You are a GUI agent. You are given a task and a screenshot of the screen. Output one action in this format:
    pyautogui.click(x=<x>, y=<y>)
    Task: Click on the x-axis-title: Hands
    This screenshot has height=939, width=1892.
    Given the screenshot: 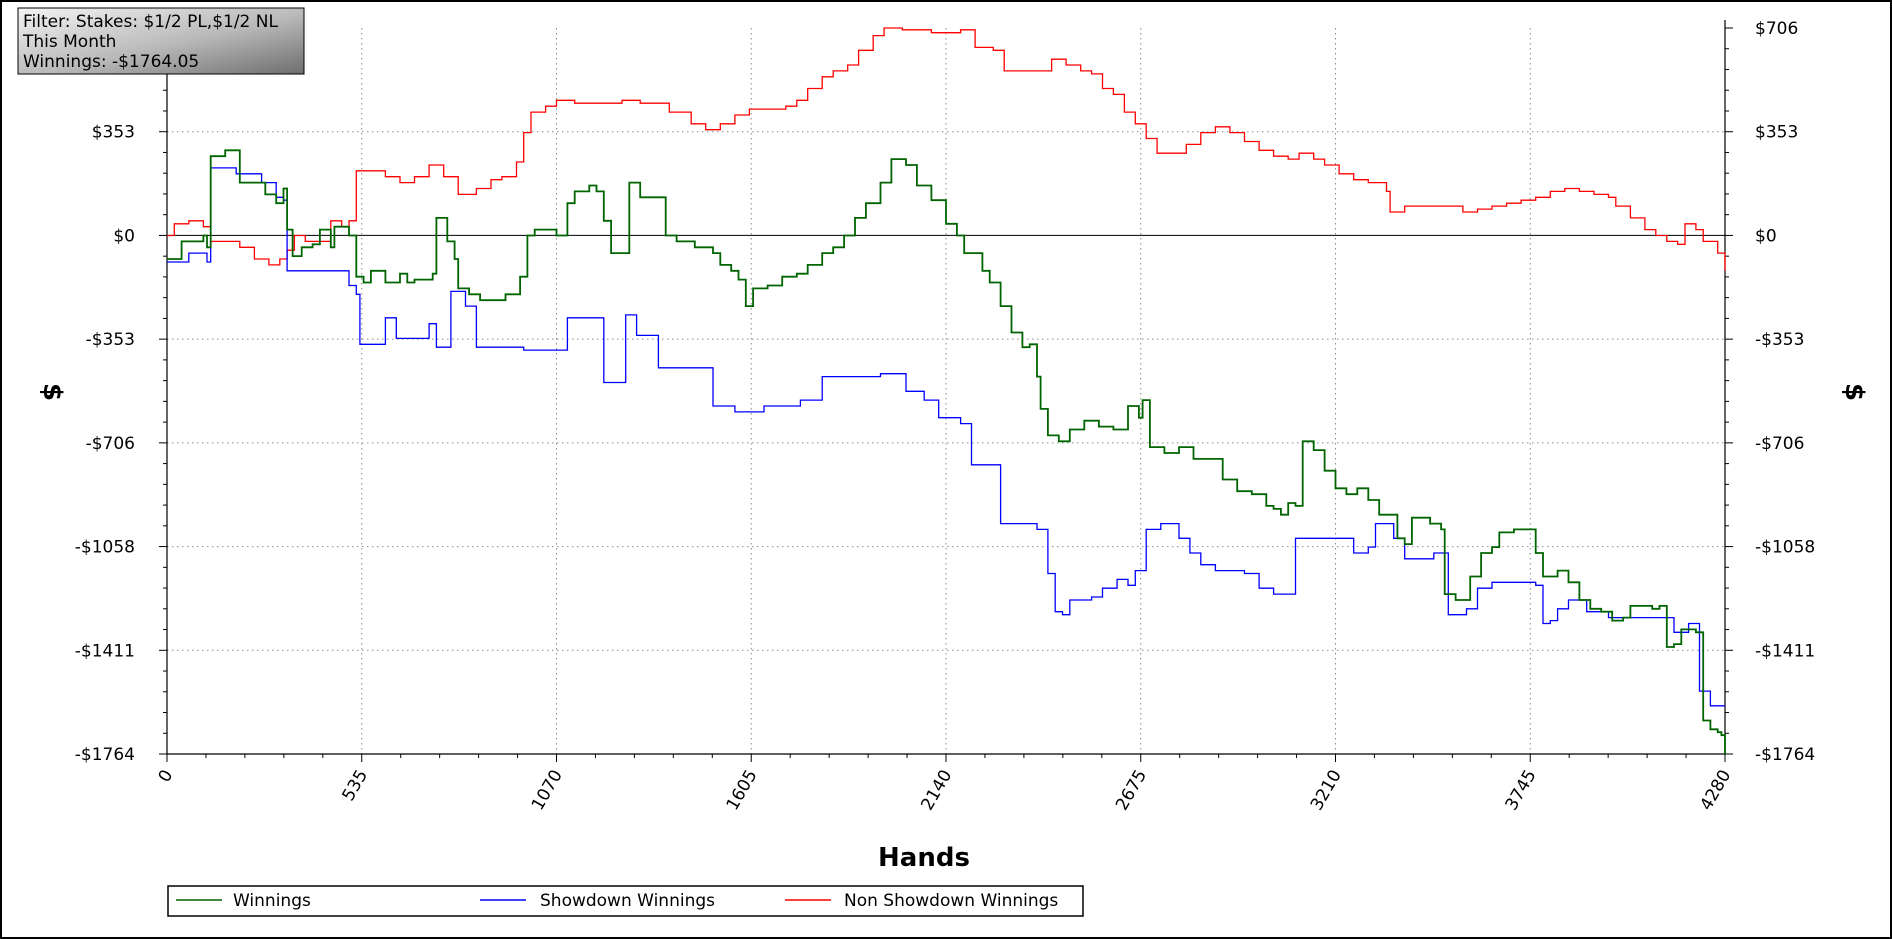 What is the action you would take?
    pyautogui.click(x=924, y=858)
    